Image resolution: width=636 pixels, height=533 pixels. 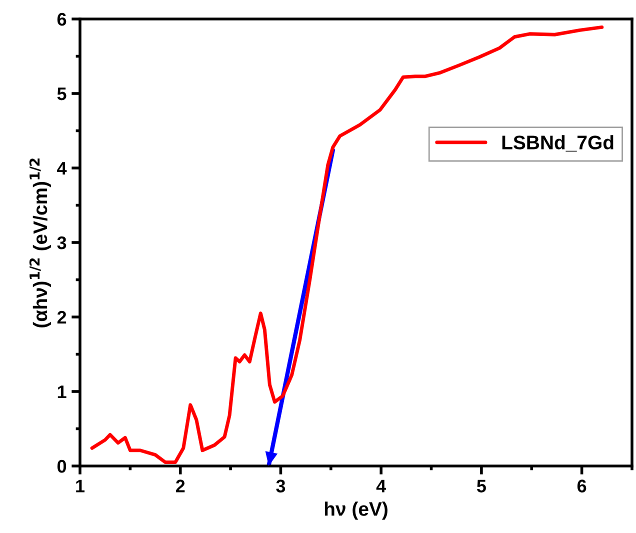 What do you see at coordinates (80, 486) in the screenshot?
I see `x-tick-label: 1` at bounding box center [80, 486].